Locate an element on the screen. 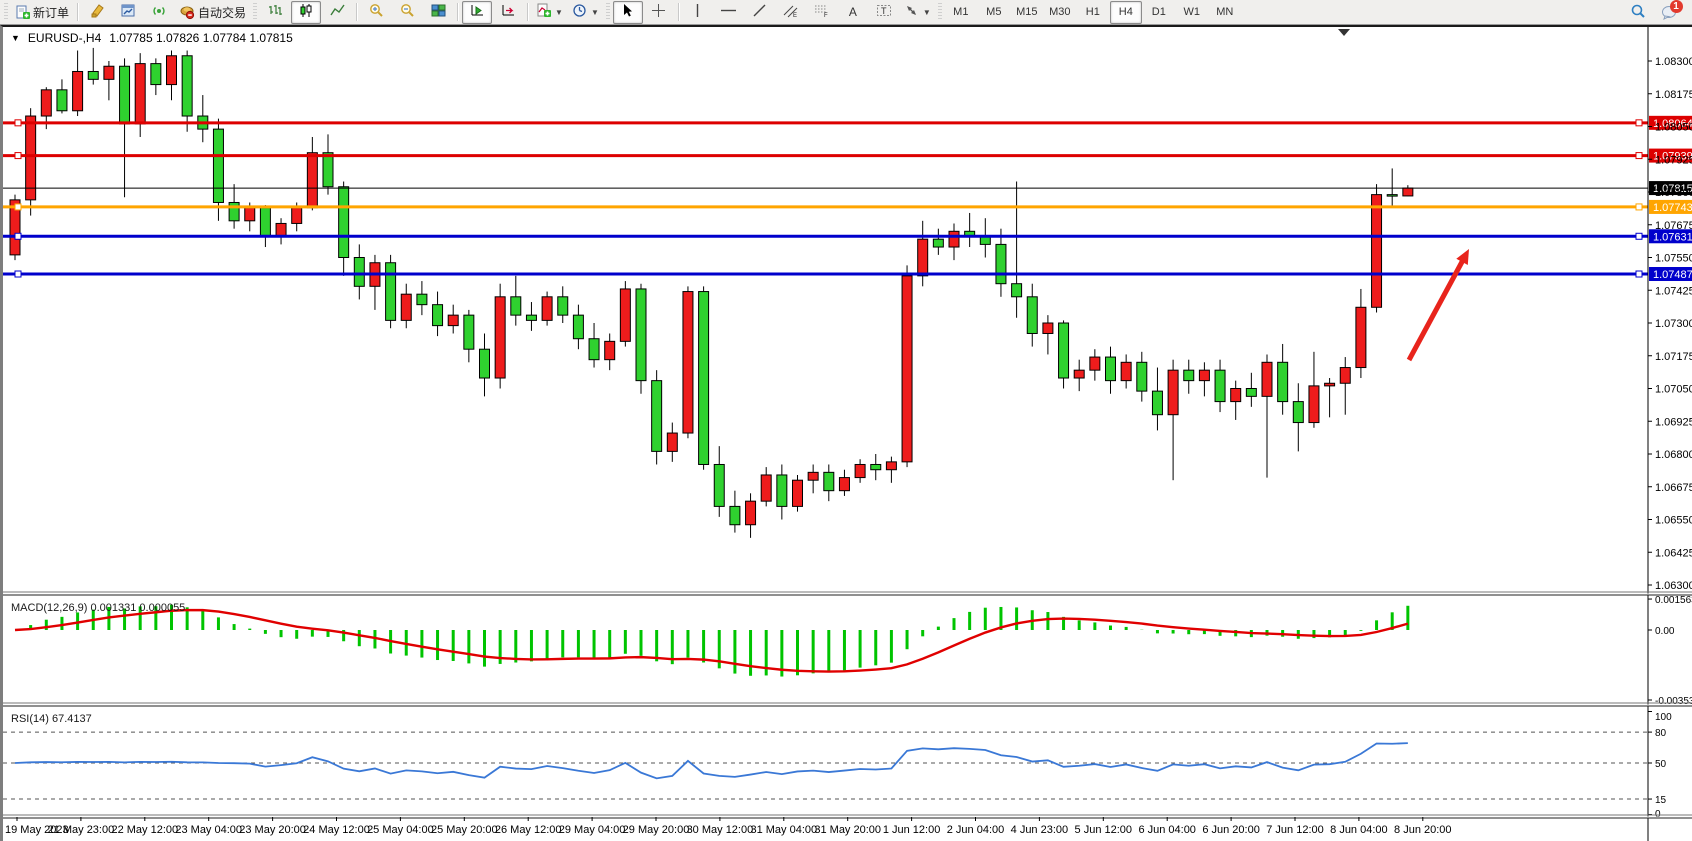  shapes-tool-button: ▼ is located at coordinates (917, 12).